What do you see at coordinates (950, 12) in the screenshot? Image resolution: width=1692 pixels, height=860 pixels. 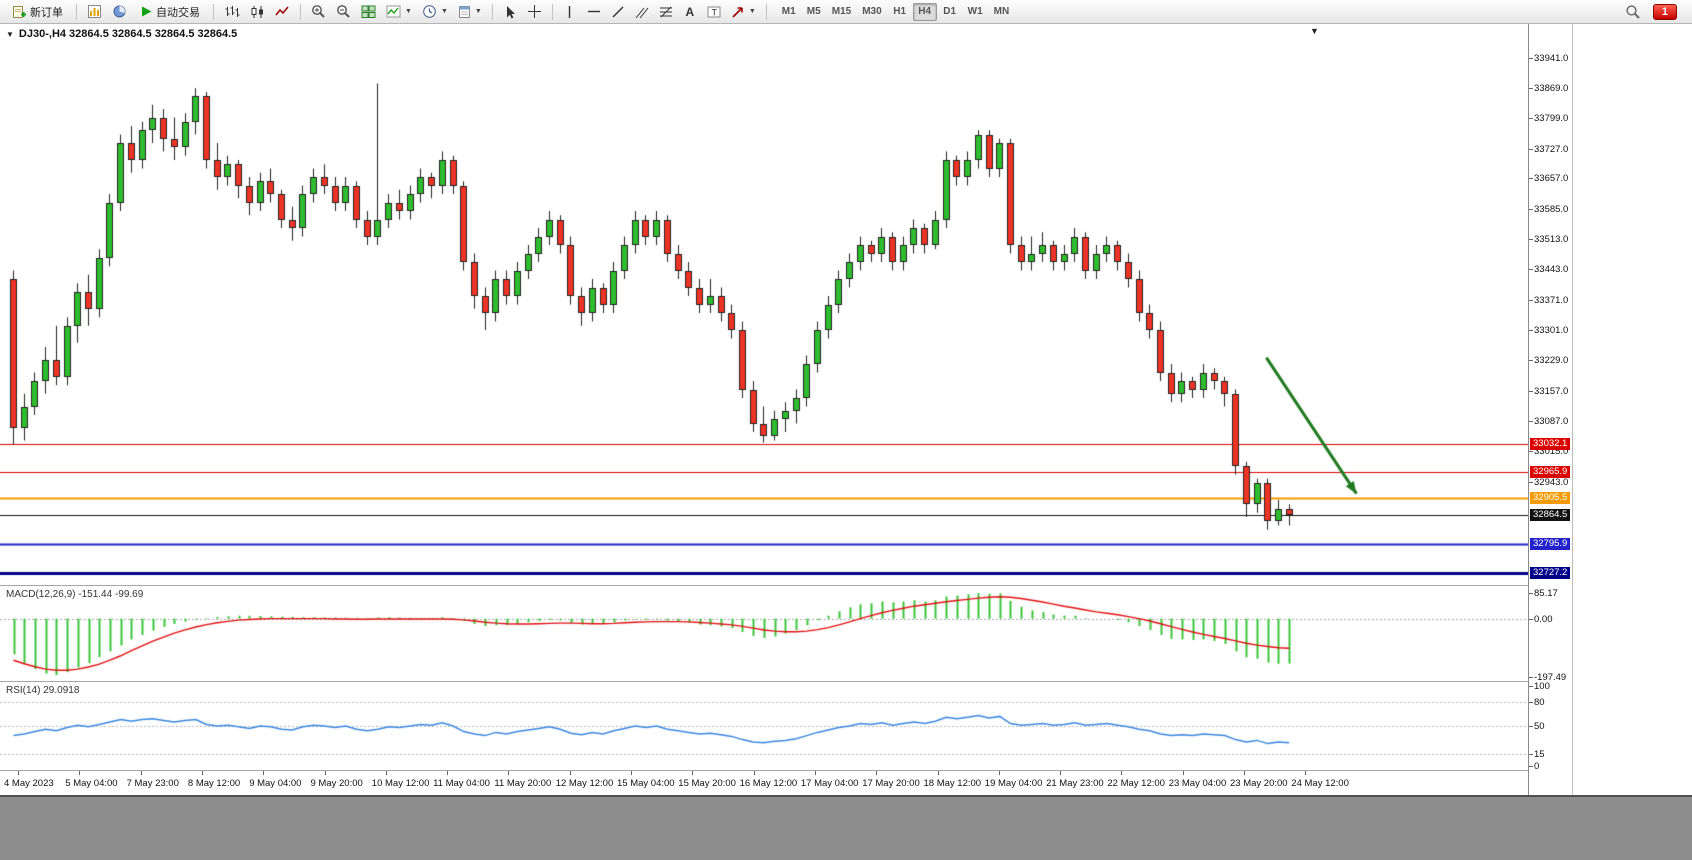 I see `timeframe-d1-button: D1` at bounding box center [950, 12].